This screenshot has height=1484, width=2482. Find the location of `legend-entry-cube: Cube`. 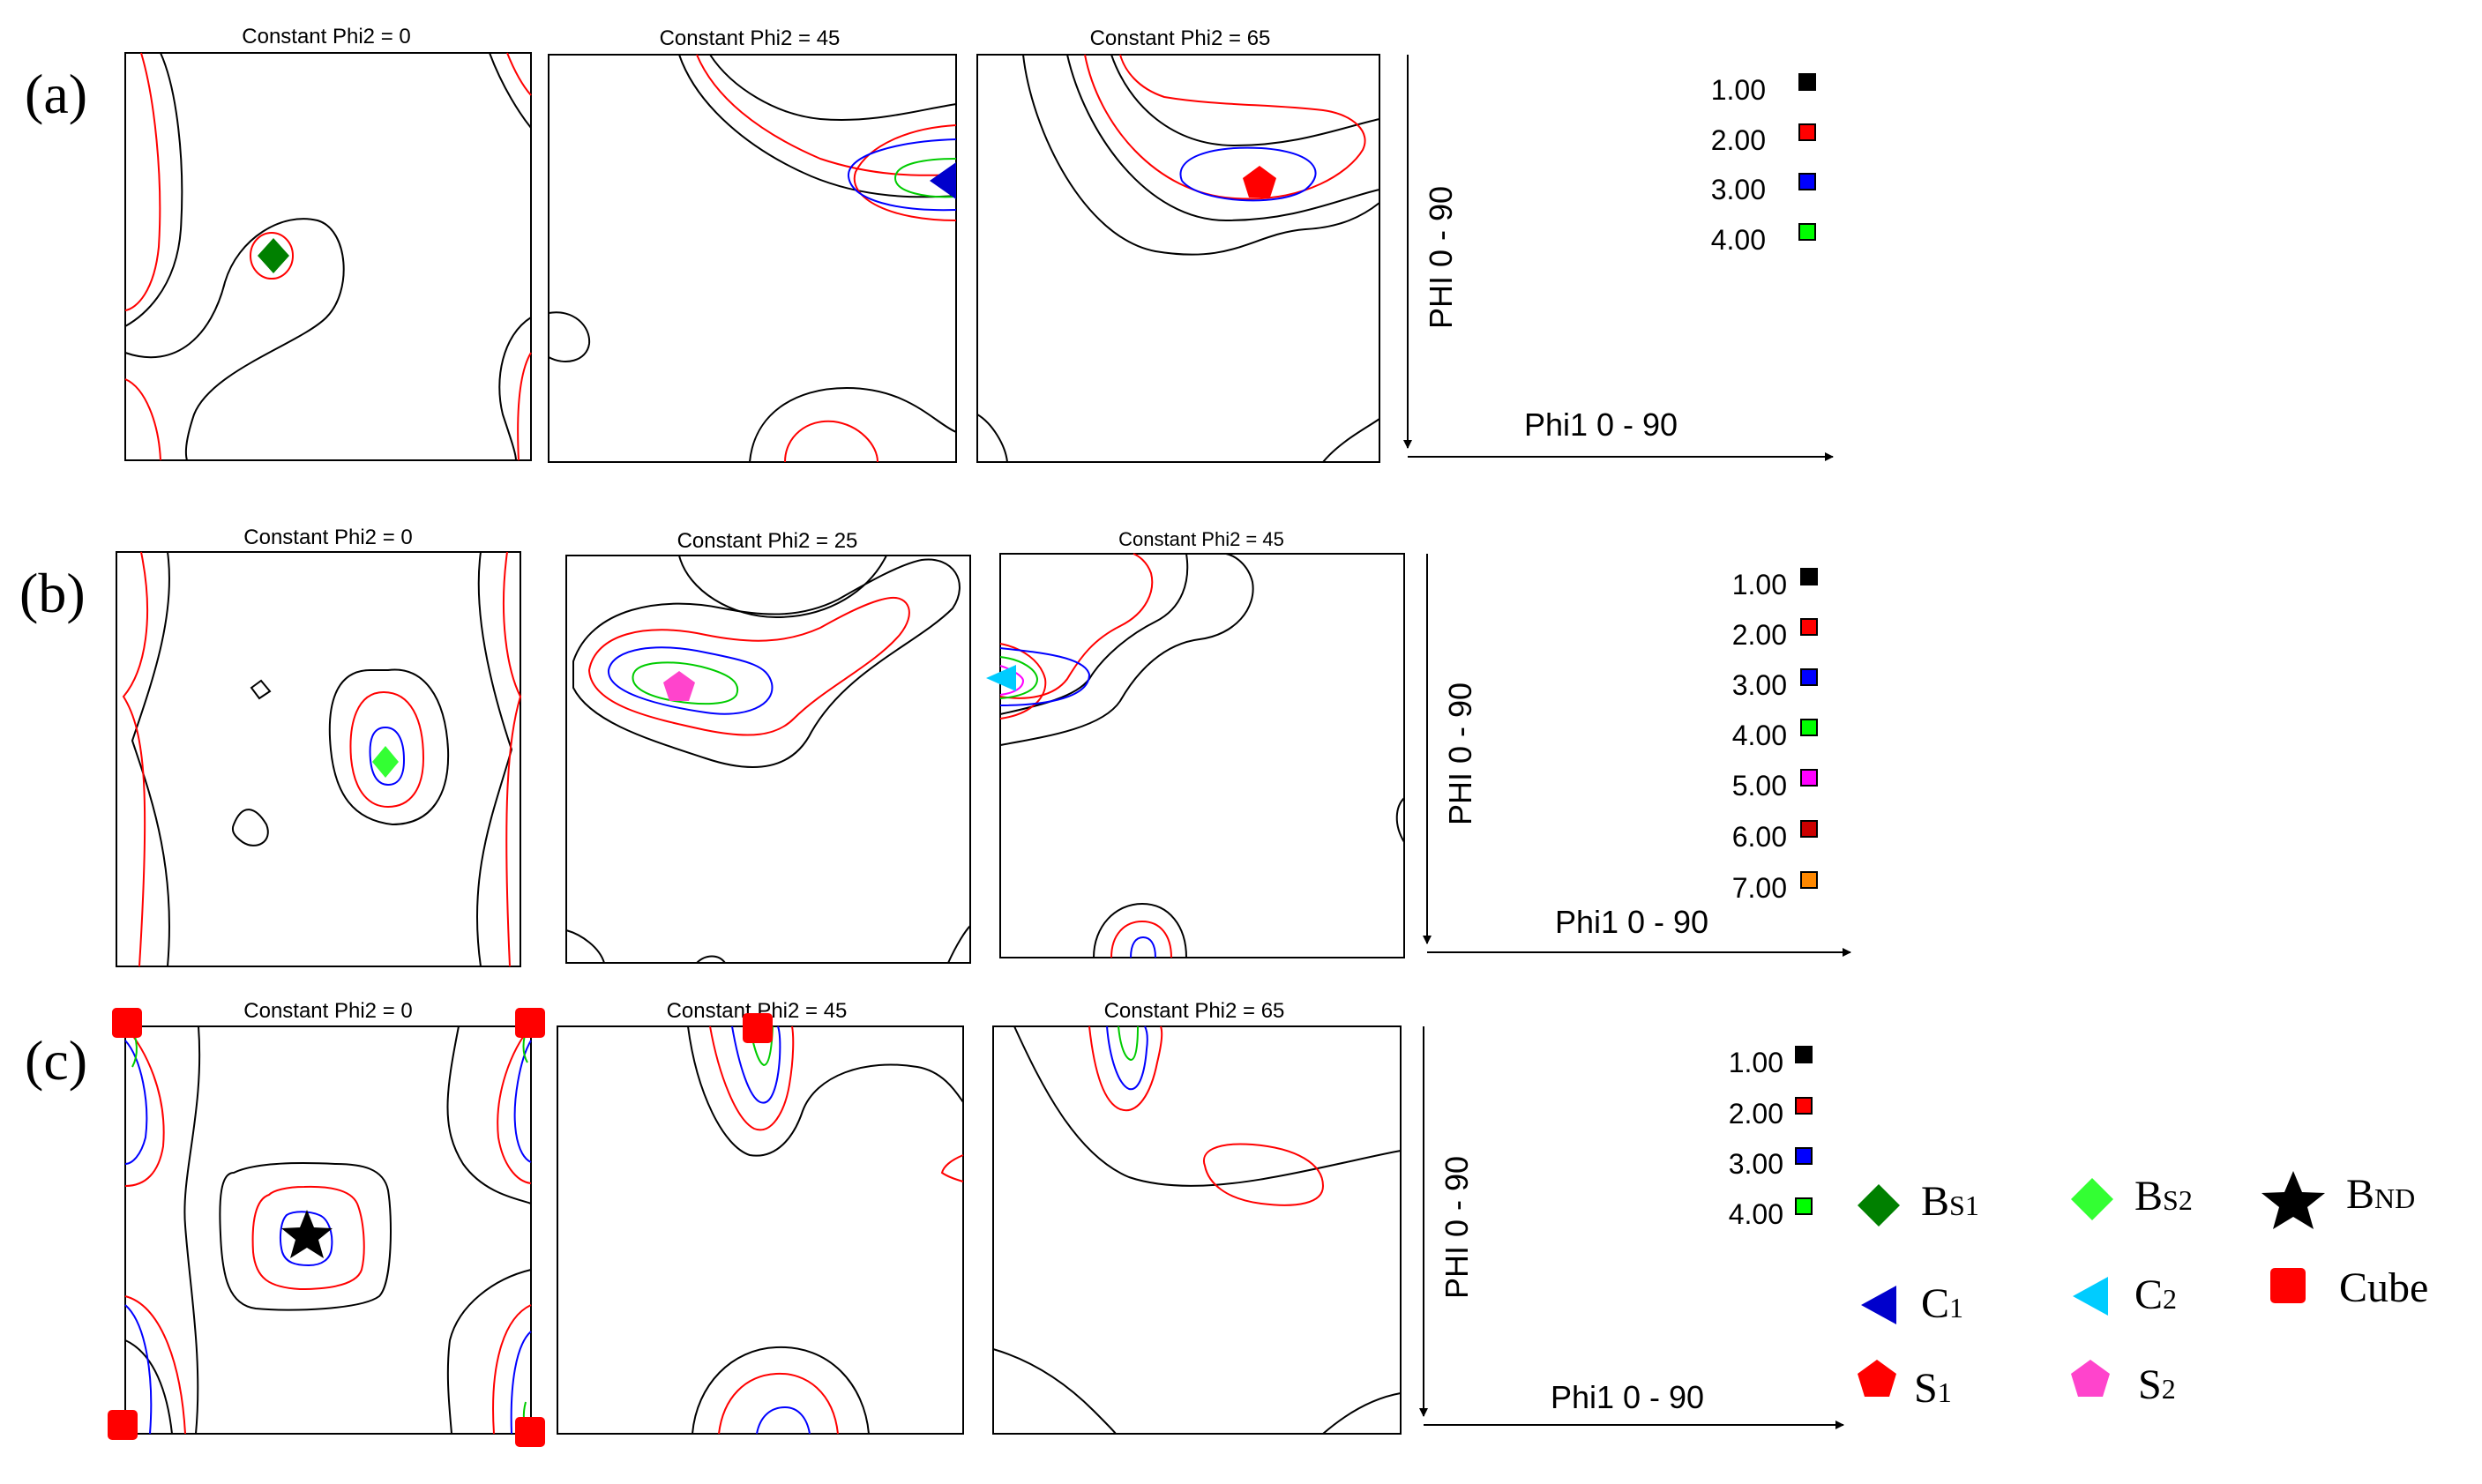

legend-entry-cube: Cube is located at coordinates (2349, 1287).